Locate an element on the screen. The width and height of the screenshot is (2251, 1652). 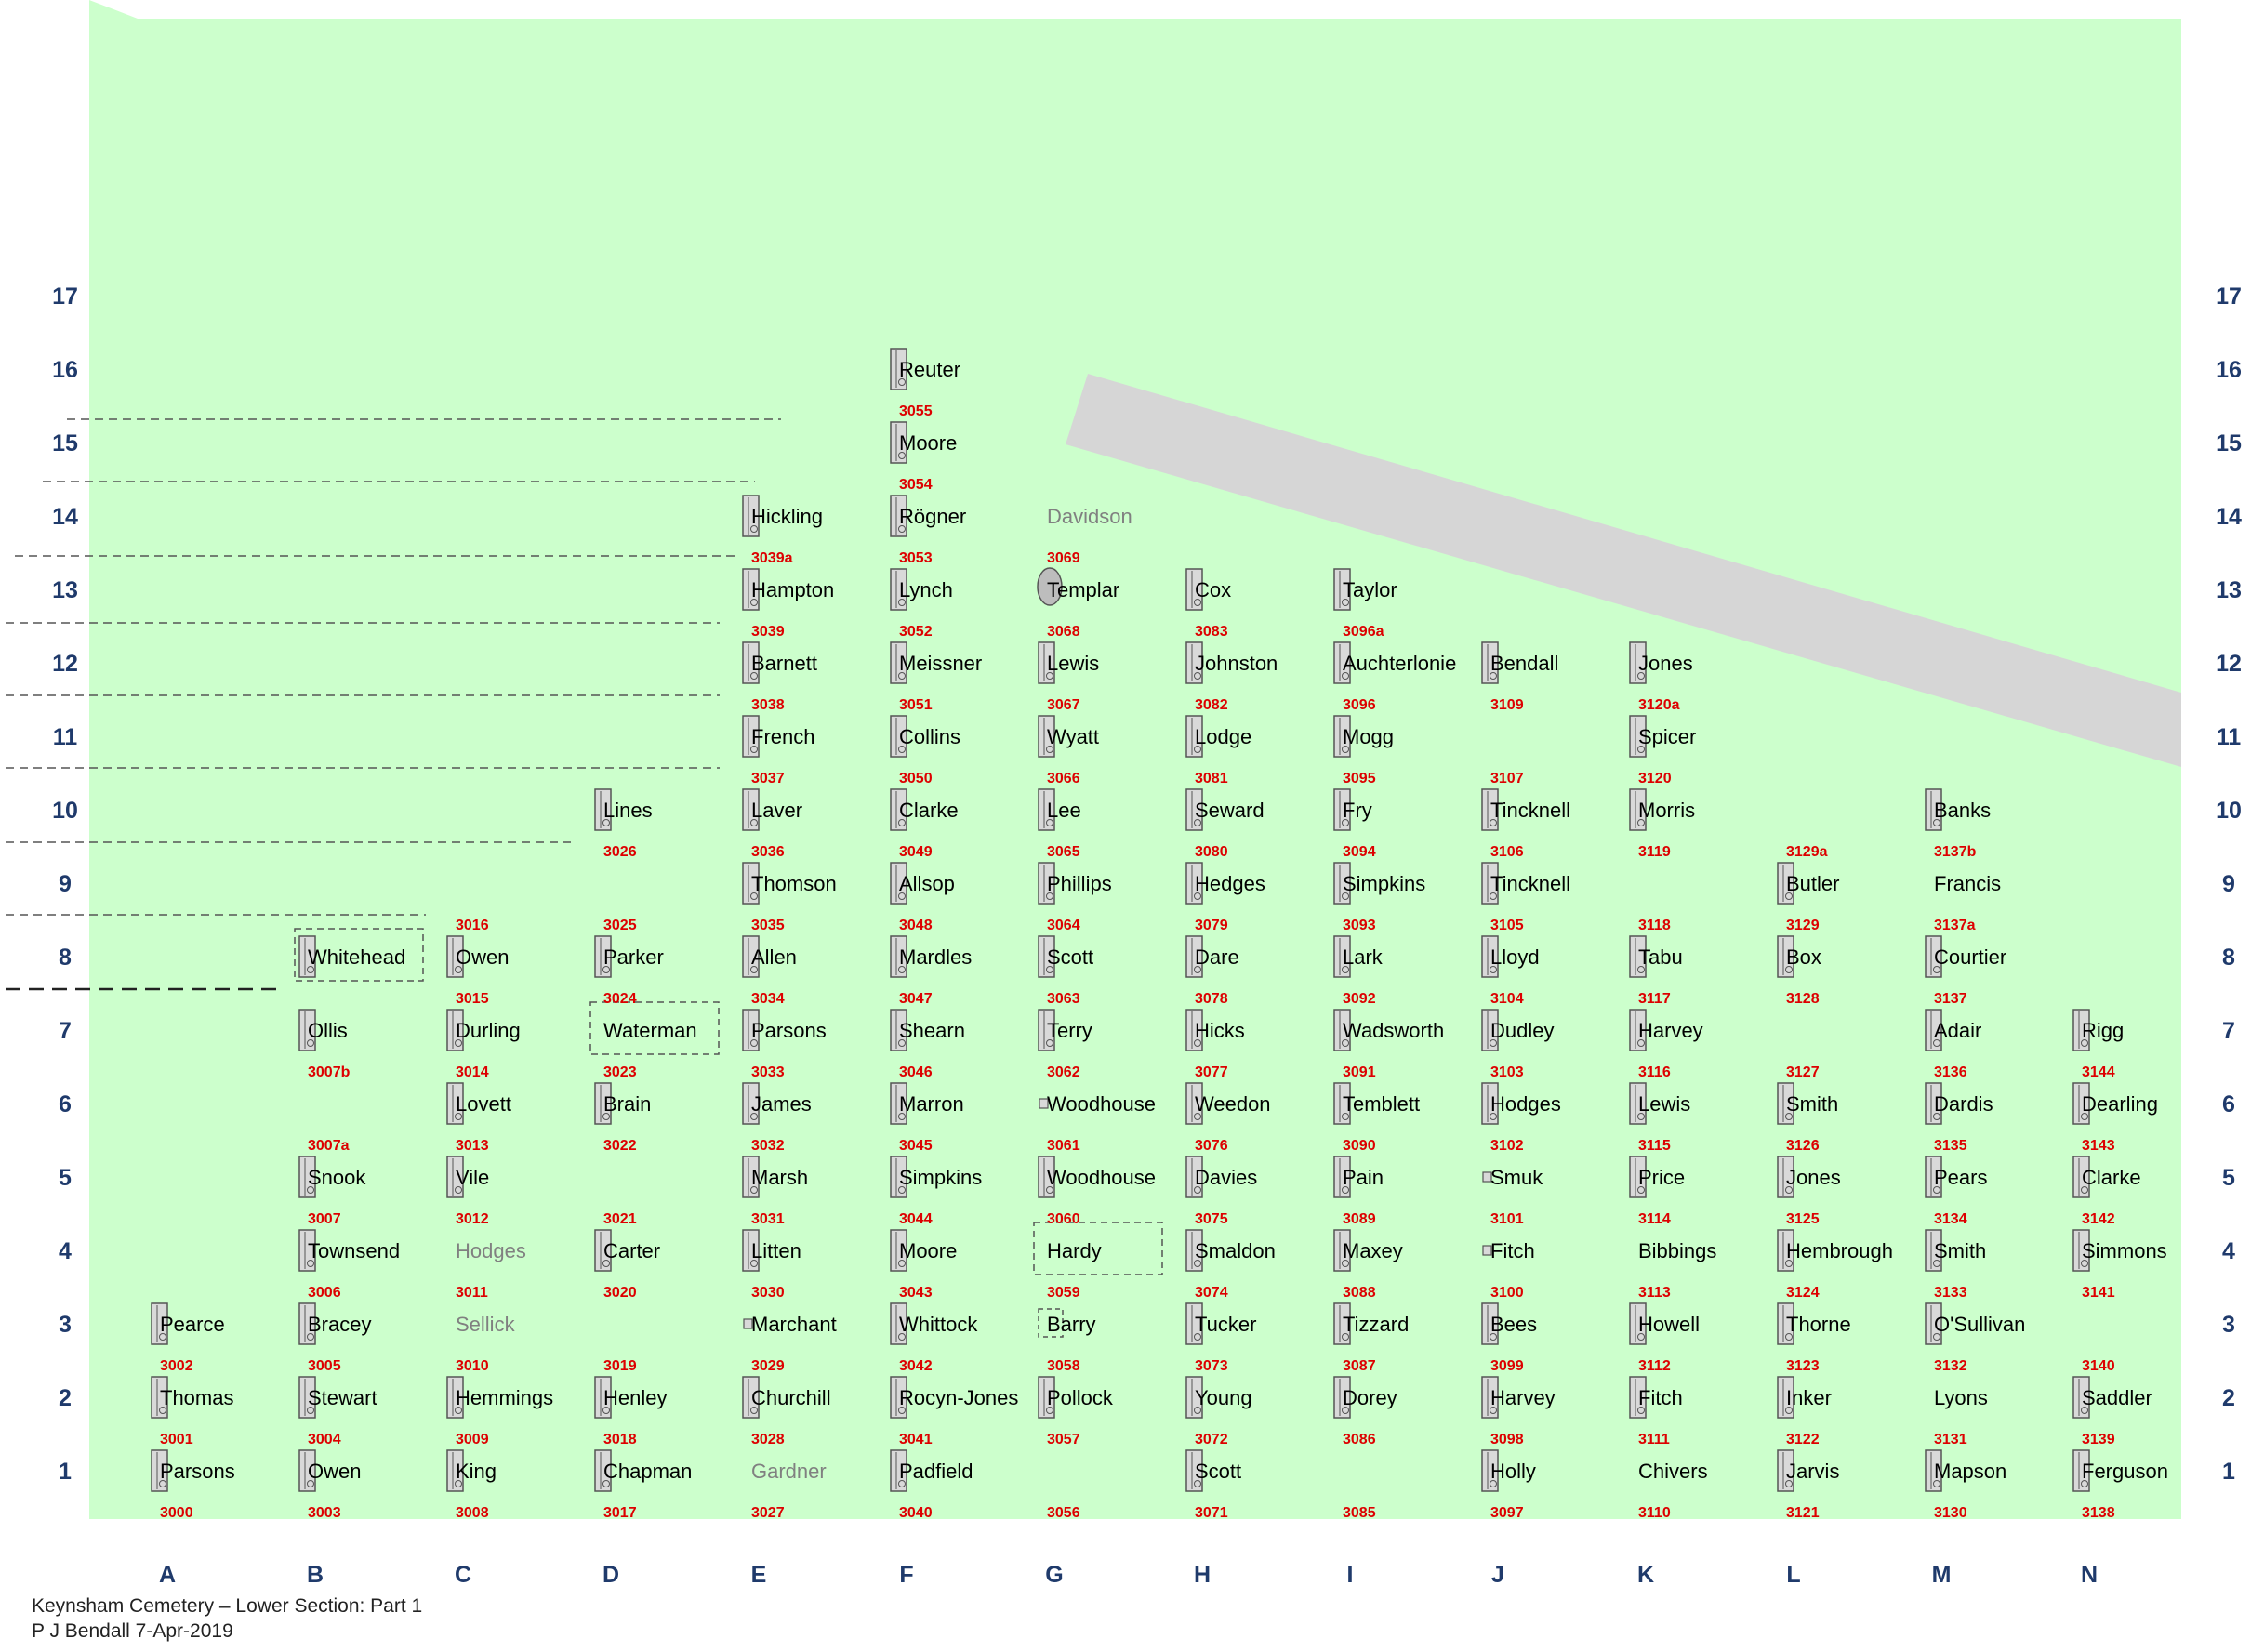
grave-number: 3091 is located at coordinates (1359, 1072).